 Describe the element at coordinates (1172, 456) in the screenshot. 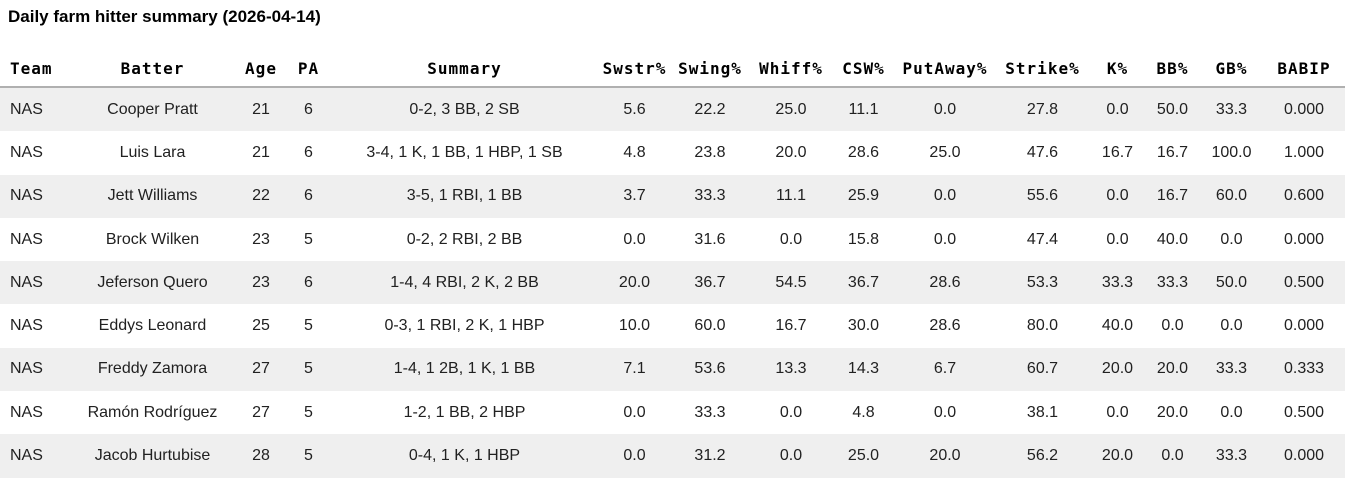

I see `table-cell-bb: 0.0` at that location.